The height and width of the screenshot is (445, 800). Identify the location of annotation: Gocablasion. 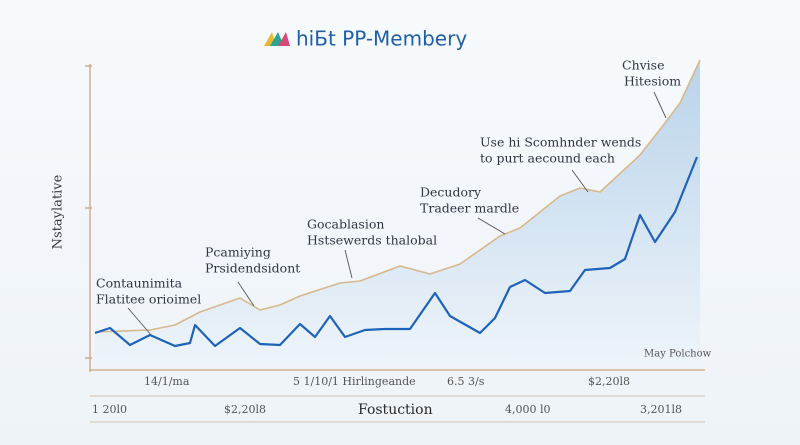
(345, 224).